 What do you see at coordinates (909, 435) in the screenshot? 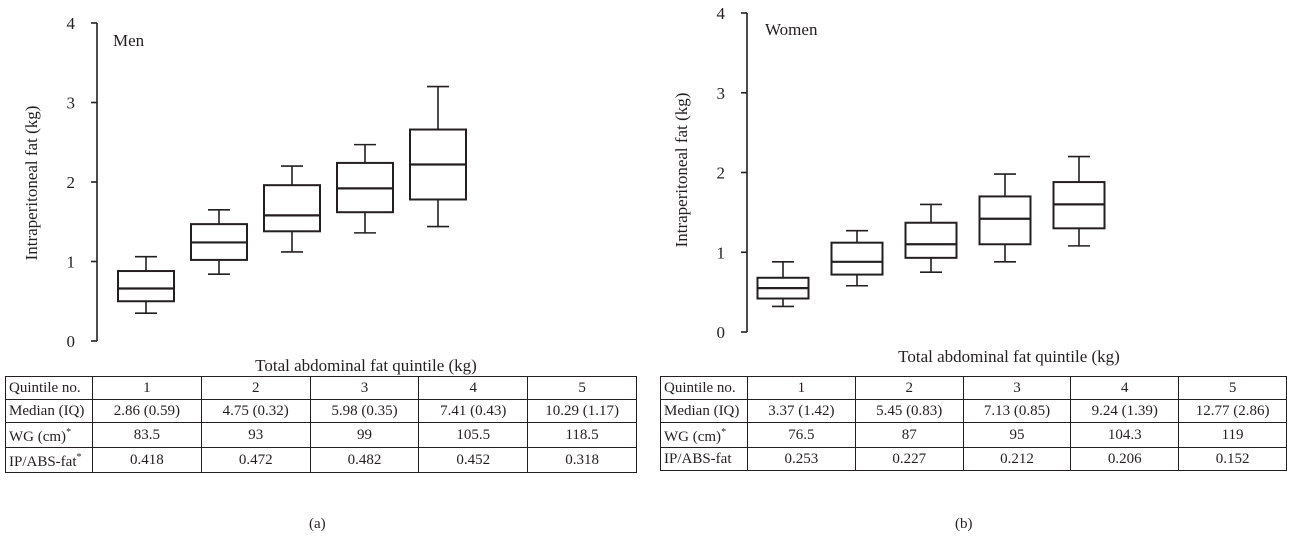
I see `table-cell: 87` at bounding box center [909, 435].